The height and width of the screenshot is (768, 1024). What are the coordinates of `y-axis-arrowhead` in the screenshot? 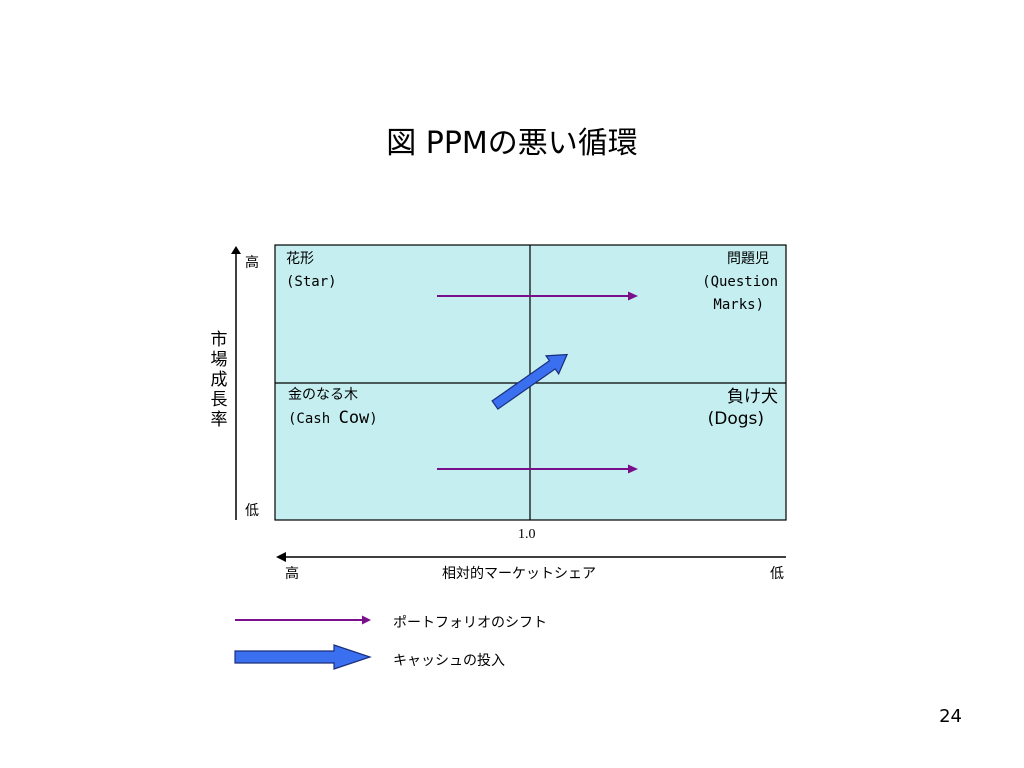 It's located at (236, 250).